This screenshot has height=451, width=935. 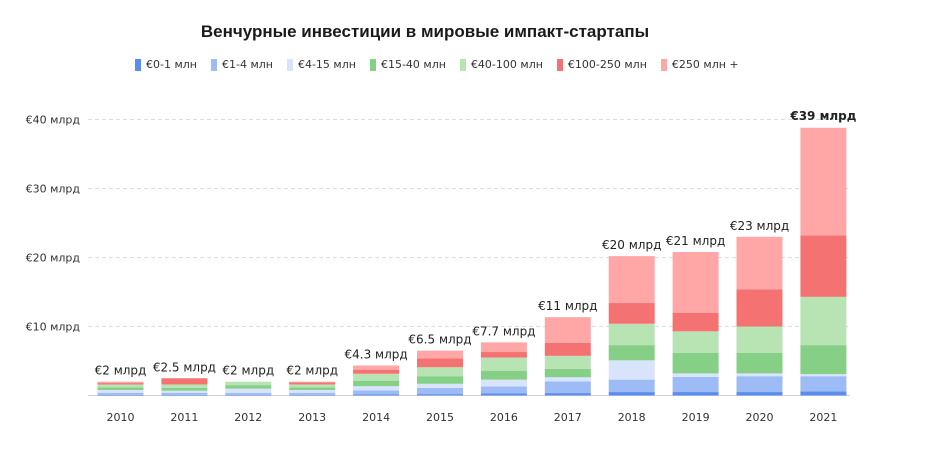 What do you see at coordinates (53, 327) in the screenshot?
I see `y-tick-label: €10 млрд` at bounding box center [53, 327].